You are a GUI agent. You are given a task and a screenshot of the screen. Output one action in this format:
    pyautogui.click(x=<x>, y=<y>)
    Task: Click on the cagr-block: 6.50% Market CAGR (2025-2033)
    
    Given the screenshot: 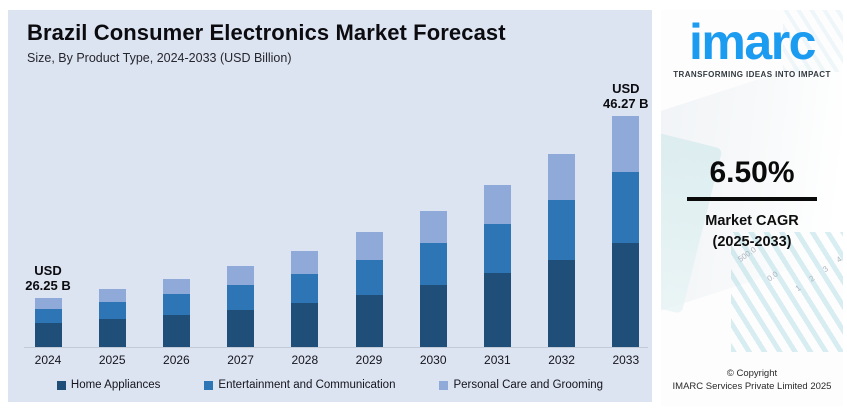 What is the action you would take?
    pyautogui.click(x=752, y=204)
    